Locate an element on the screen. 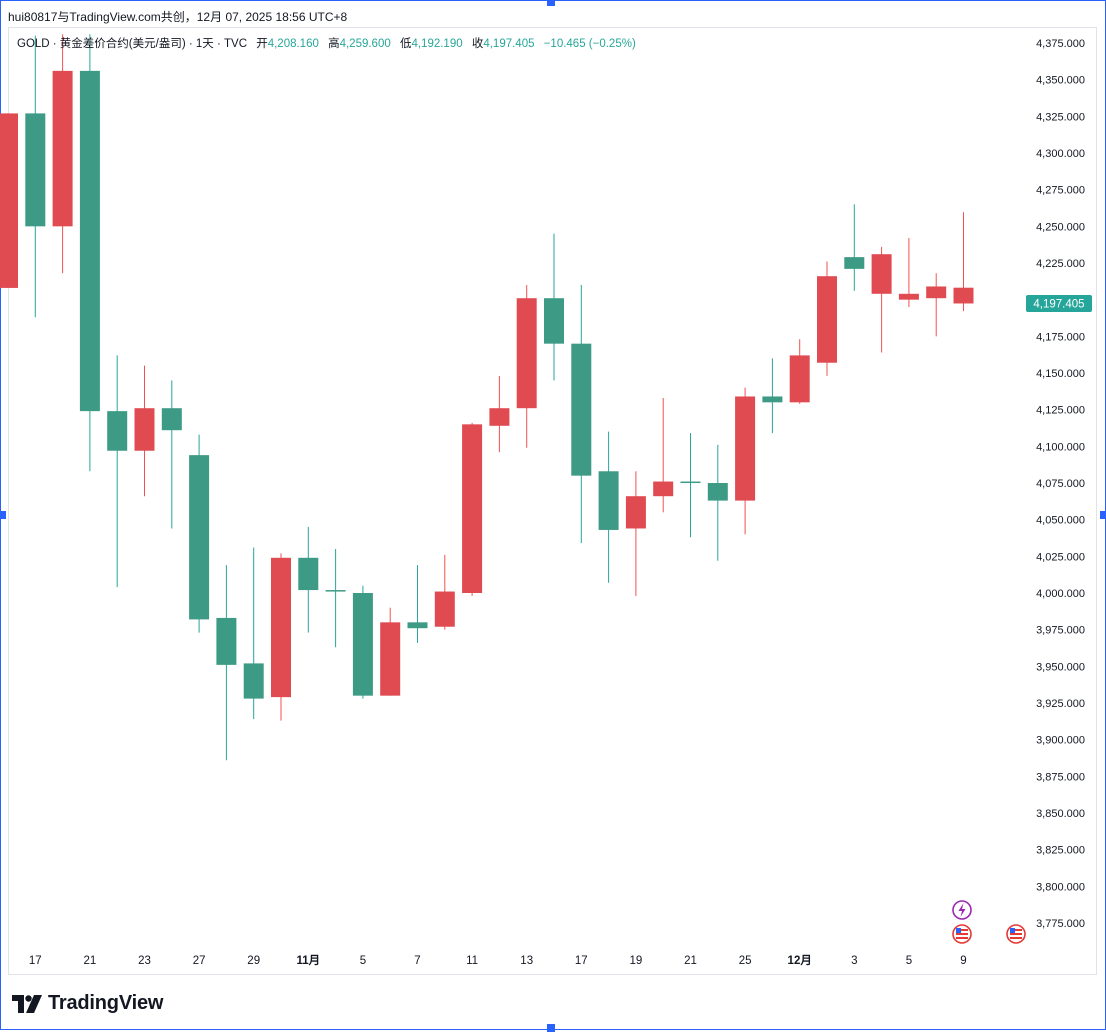 This screenshot has width=1106, height=1032. lightning-icon is located at coordinates (962, 910).